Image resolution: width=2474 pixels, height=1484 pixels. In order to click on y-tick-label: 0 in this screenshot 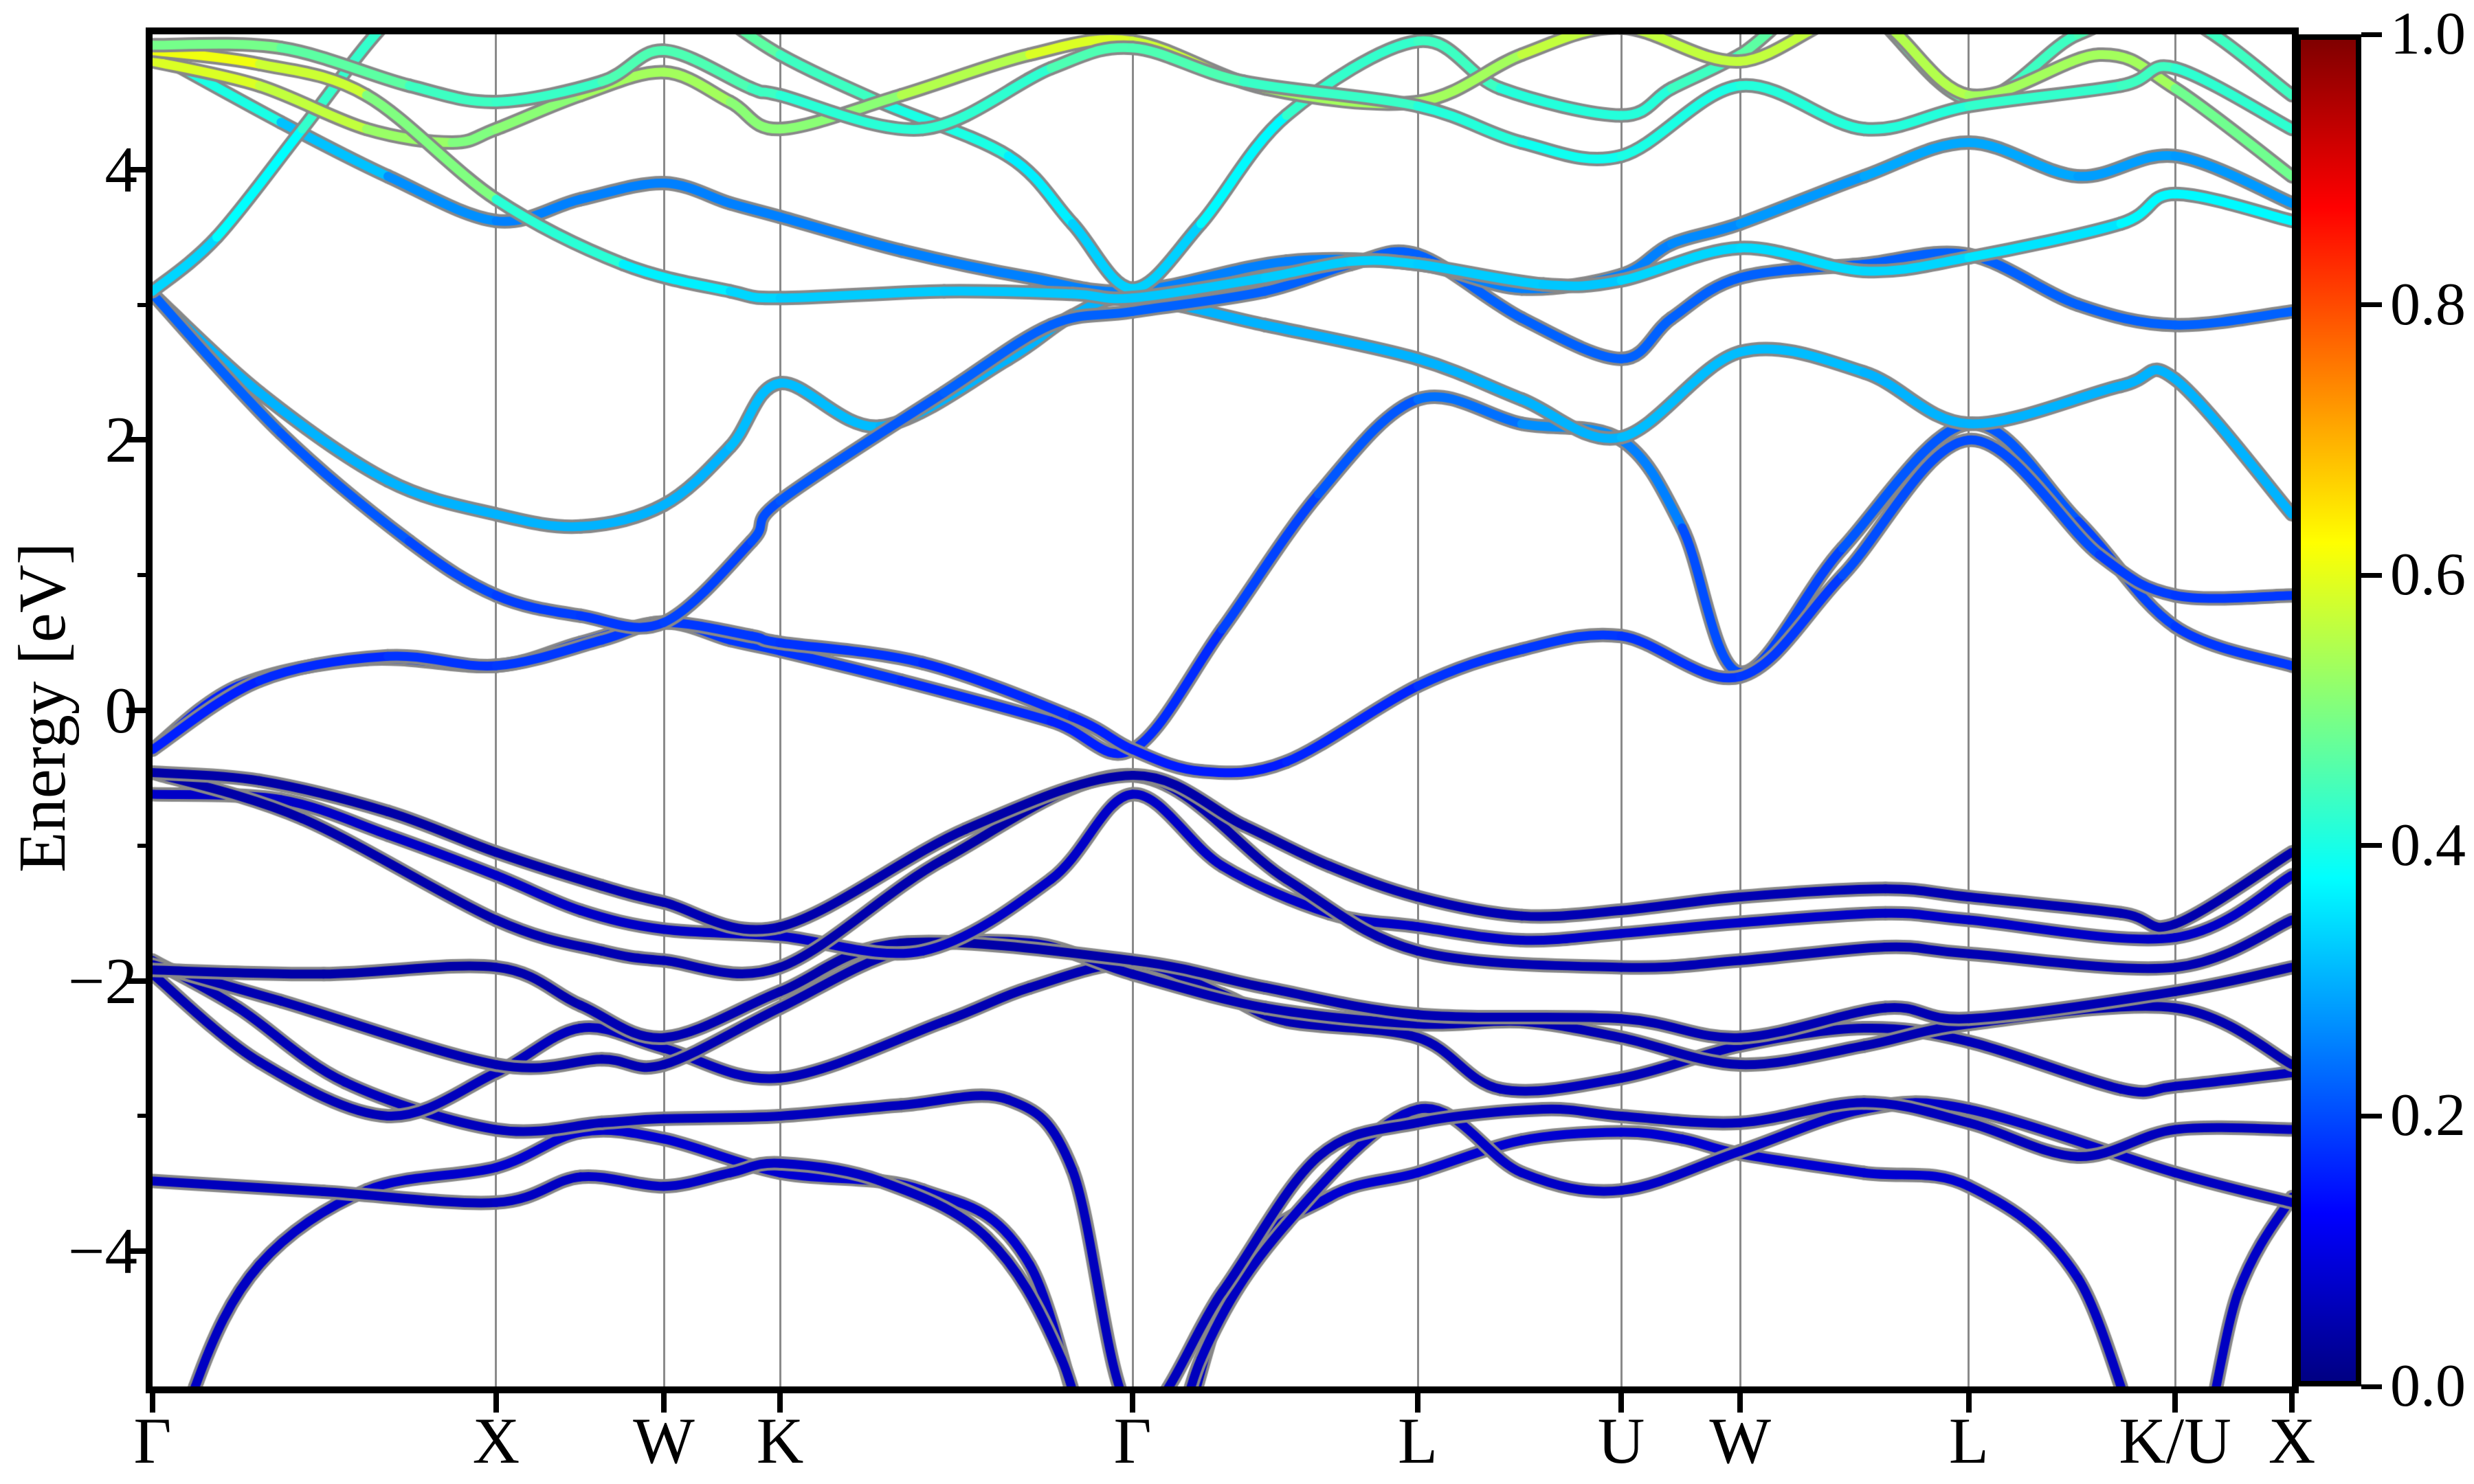, I will do `click(121, 710)`.